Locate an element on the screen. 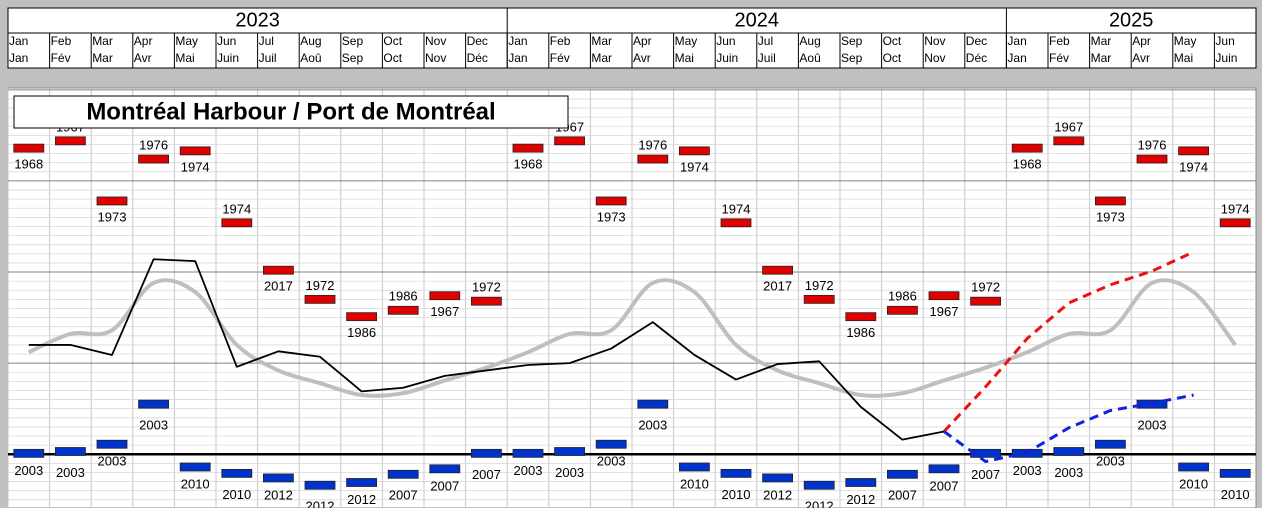 This screenshot has width=1262, height=508. record-year: 1976 is located at coordinates (652, 145).